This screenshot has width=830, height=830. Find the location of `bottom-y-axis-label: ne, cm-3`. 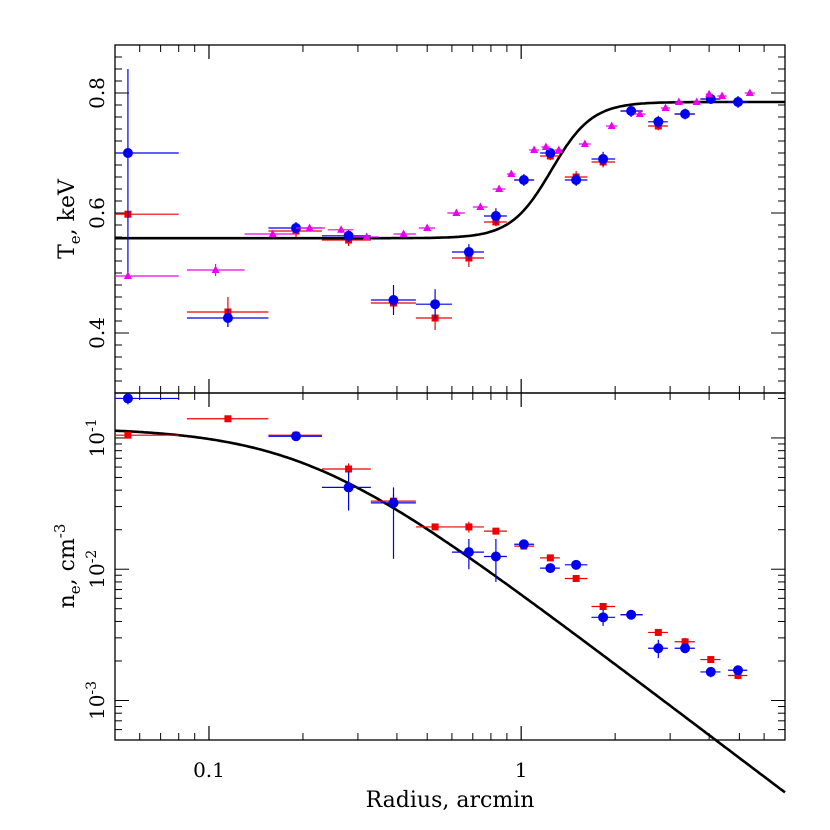

bottom-y-axis-label: ne, cm-3 is located at coordinates (67, 566).